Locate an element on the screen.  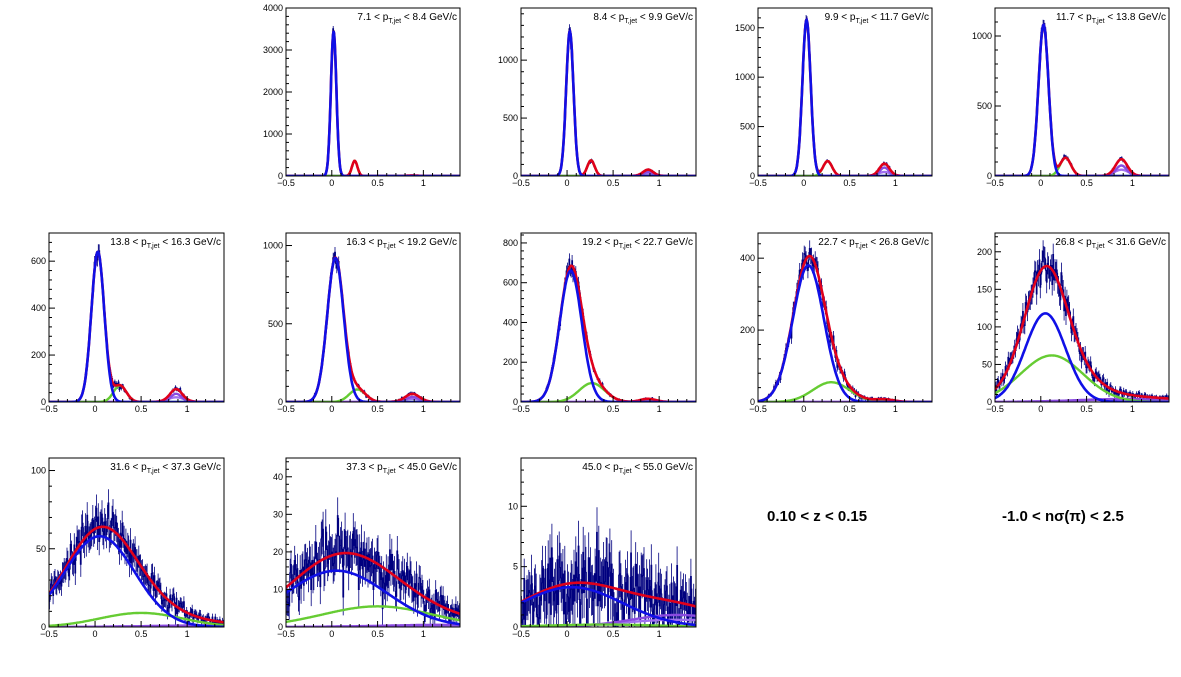
y-tick-label: 30 is located at coordinates (278, 514).